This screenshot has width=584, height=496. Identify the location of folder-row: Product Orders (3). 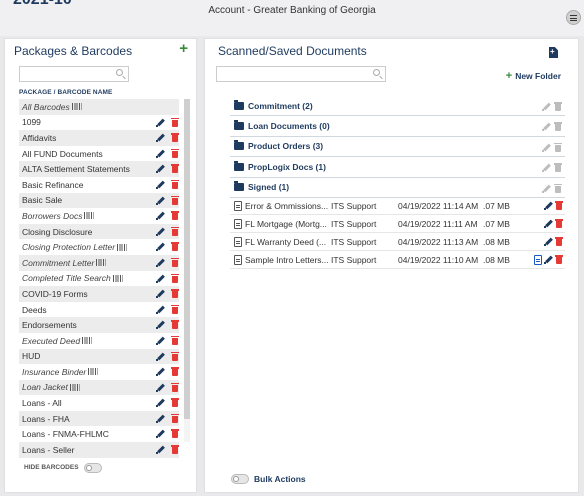
(397, 147).